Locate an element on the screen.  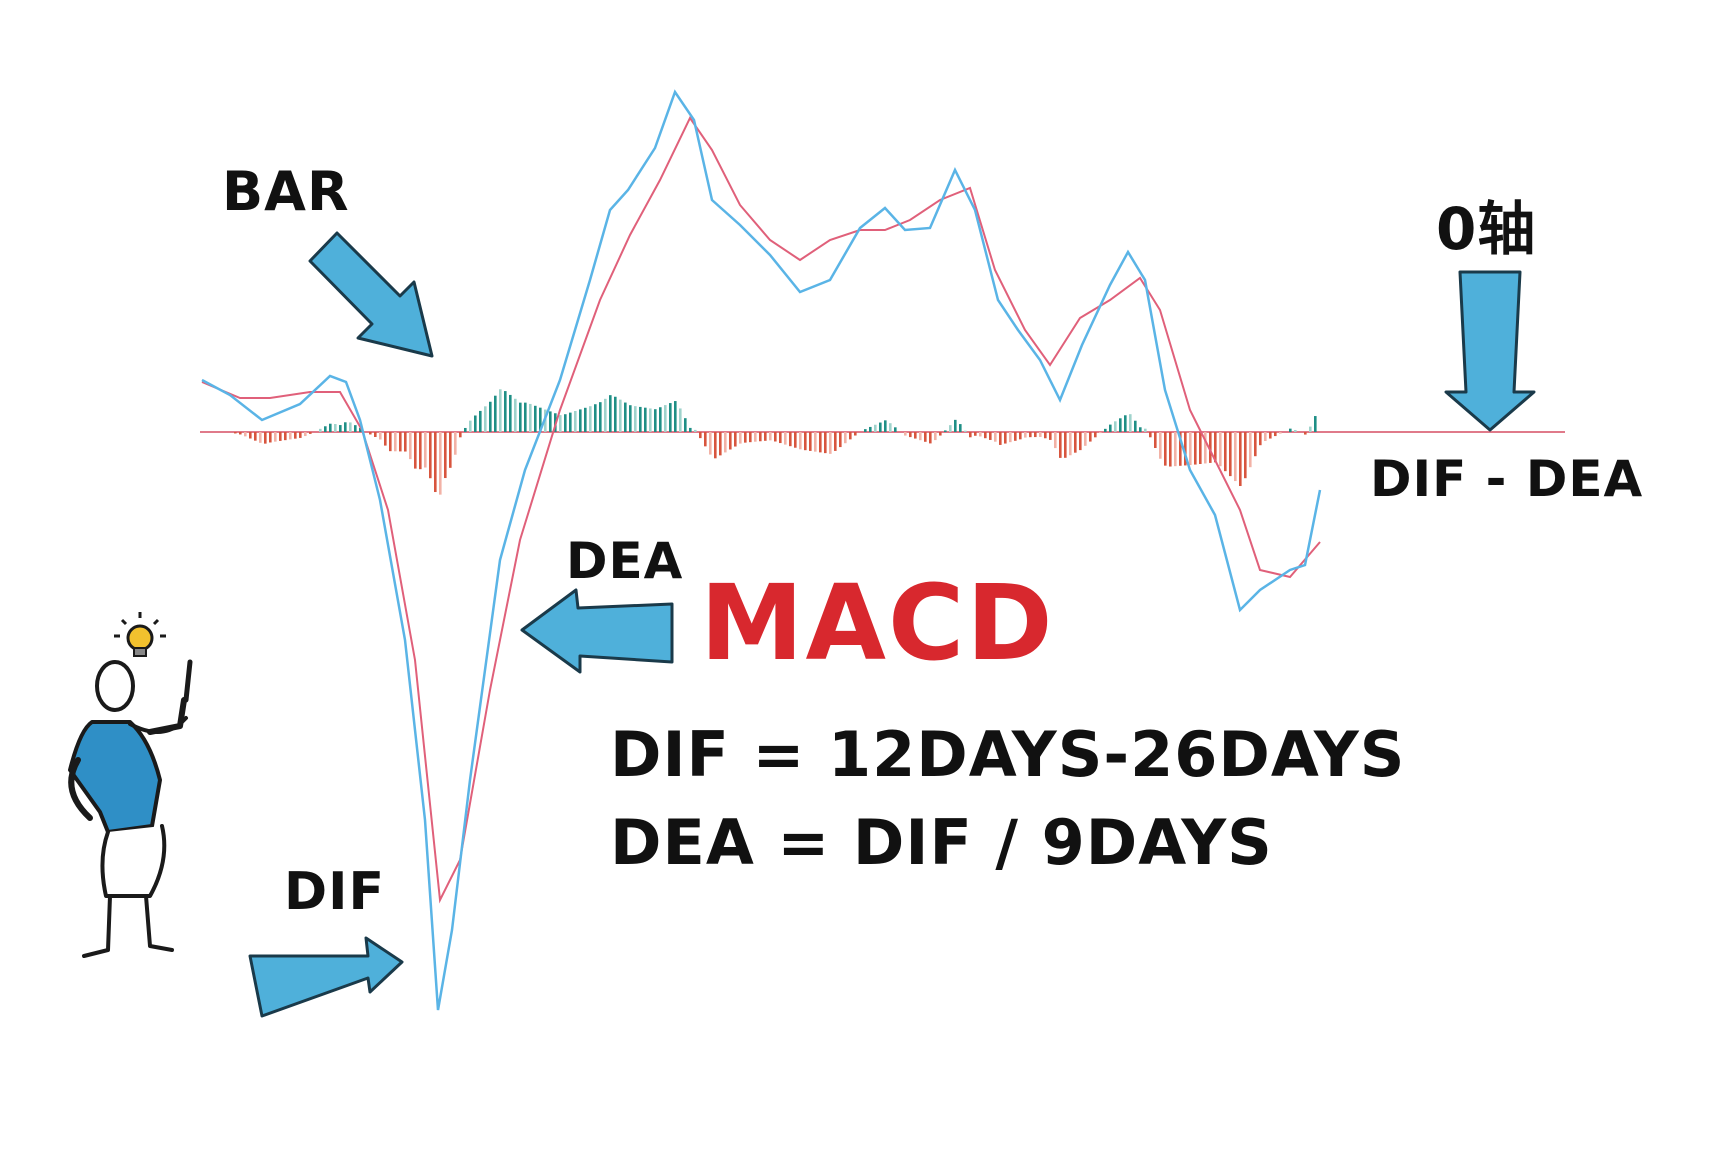
dif-minus-dea-label: DIF - DEA is located at coordinates (1507, 479).